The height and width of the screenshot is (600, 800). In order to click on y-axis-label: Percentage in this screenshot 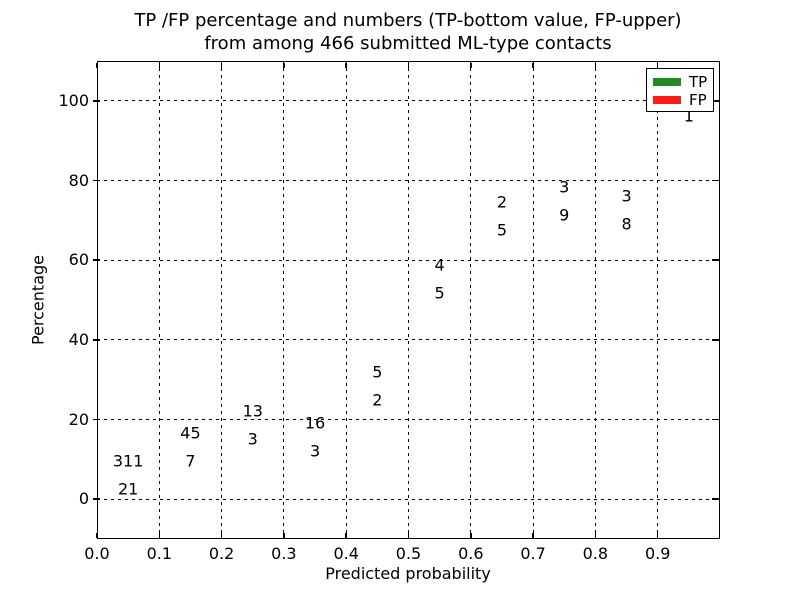, I will do `click(38, 300)`.